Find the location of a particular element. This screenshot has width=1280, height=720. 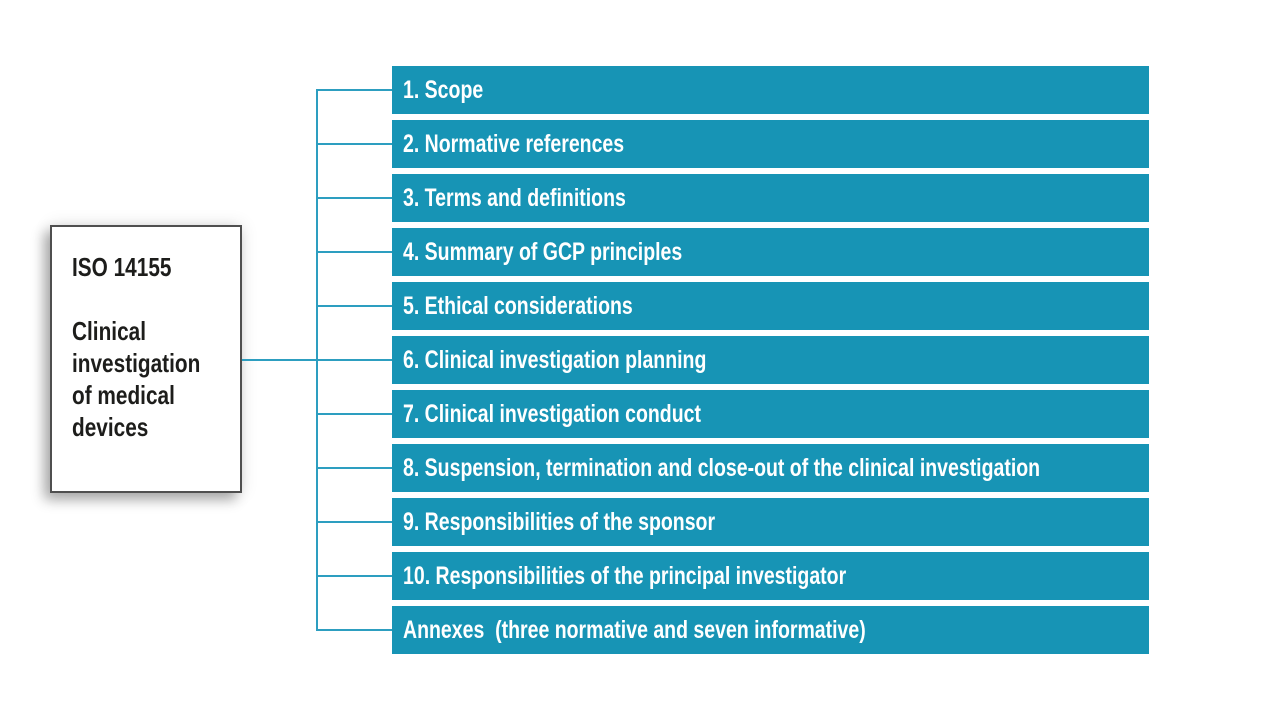

section-bar-ethical-considerations: 5. Ethical considerations is located at coordinates (770, 306).